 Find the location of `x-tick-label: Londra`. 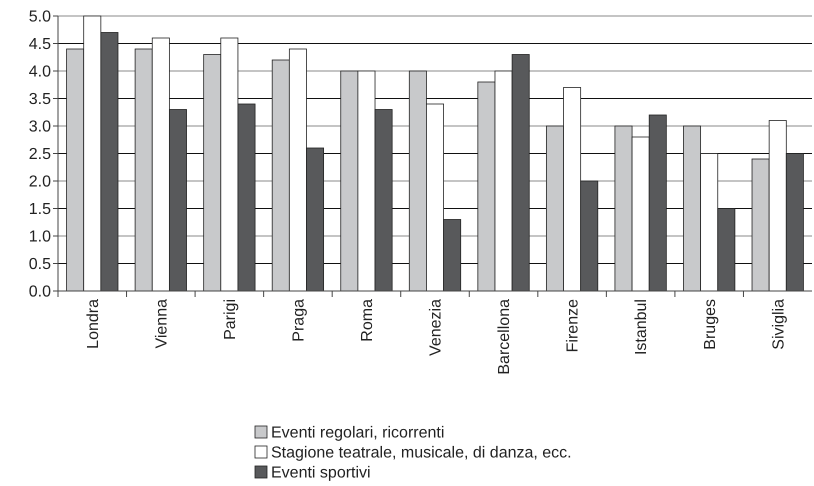

x-tick-label: Londra is located at coordinates (93, 323).